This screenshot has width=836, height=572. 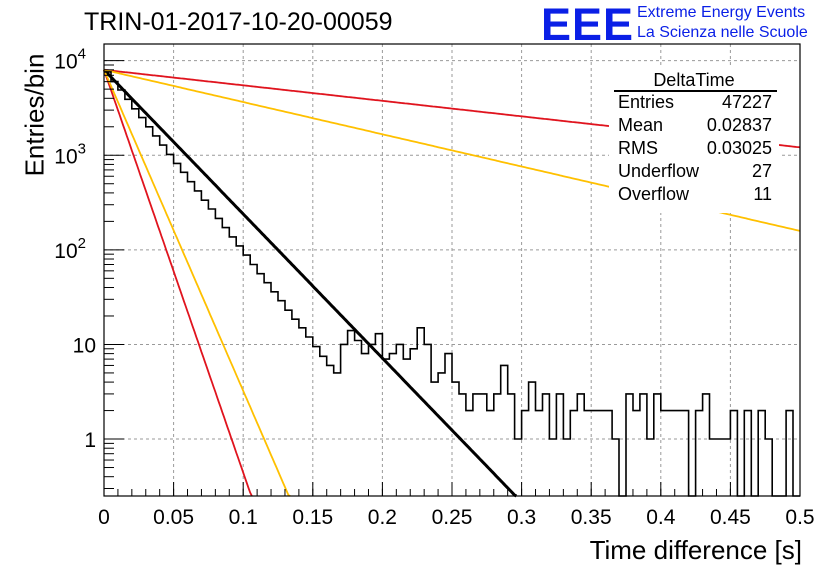 What do you see at coordinates (34, 115) in the screenshot?
I see `y-axis-label: Entries/bin` at bounding box center [34, 115].